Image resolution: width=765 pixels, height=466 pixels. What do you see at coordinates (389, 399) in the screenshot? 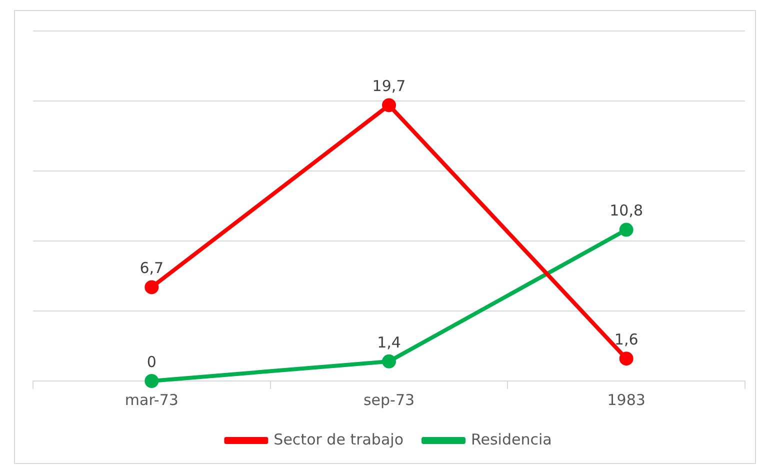
I see `x-tick-label: sep-73` at bounding box center [389, 399].